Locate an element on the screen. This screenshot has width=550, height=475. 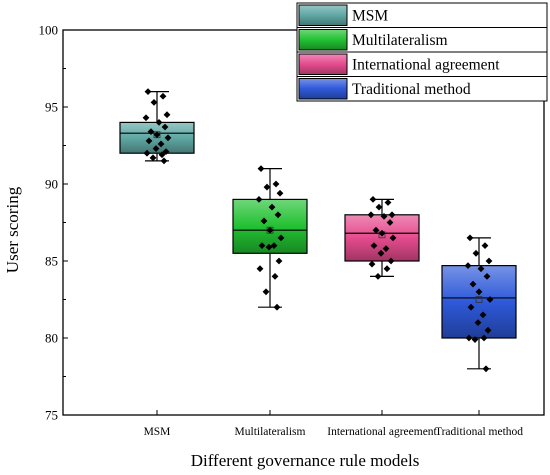
y-tick-label: 80 is located at coordinates (51, 338).